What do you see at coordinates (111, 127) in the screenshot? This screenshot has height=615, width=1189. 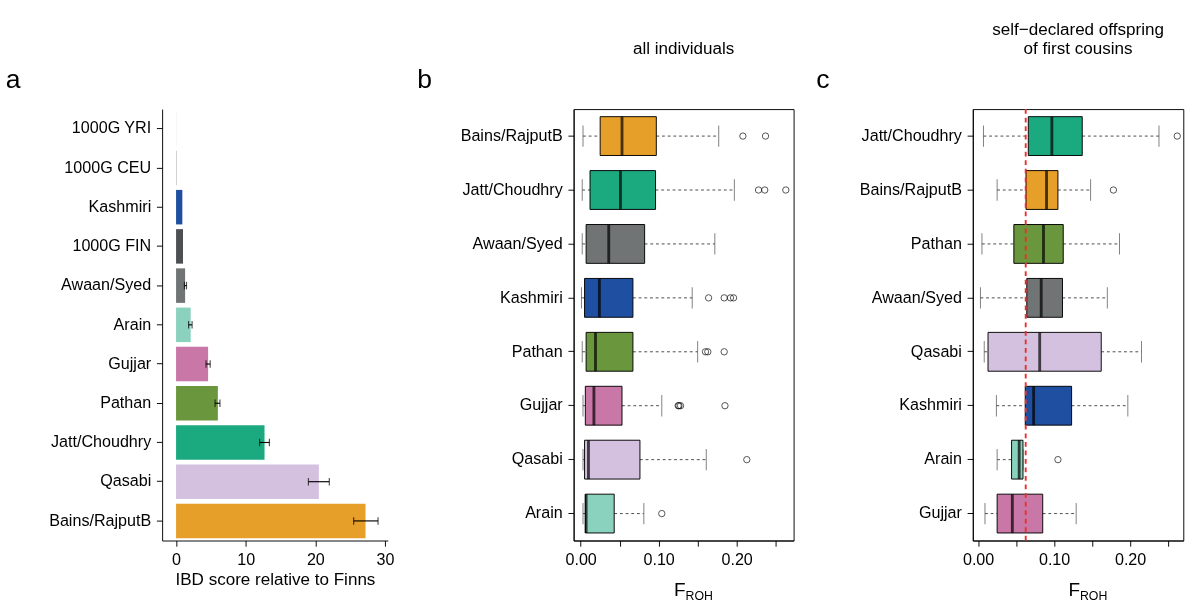 I see `y-tick-label: 1000G YRI` at bounding box center [111, 127].